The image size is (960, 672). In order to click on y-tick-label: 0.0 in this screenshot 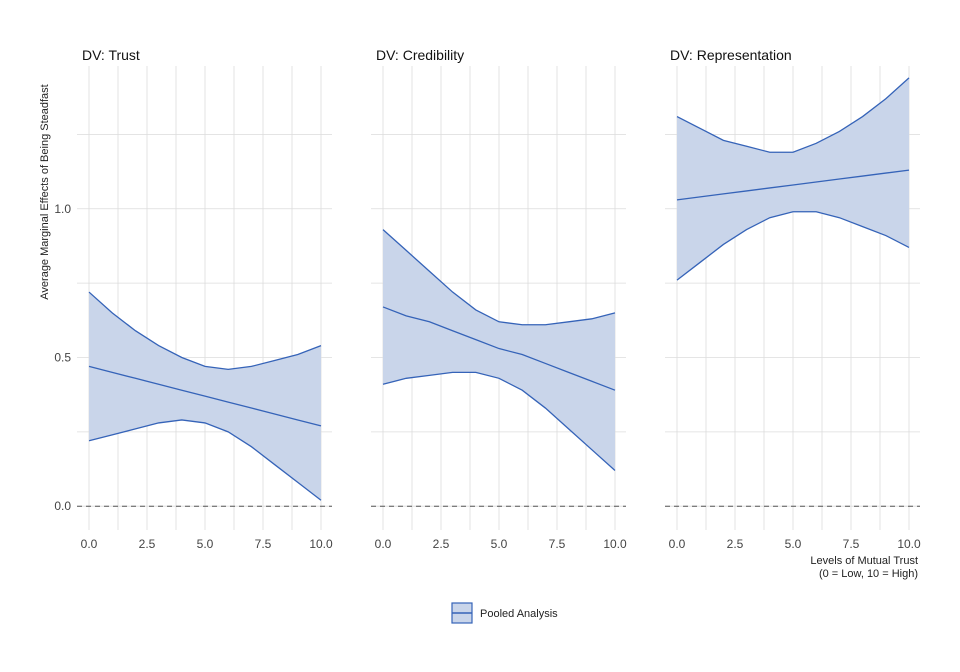, I will do `click(62, 506)`.